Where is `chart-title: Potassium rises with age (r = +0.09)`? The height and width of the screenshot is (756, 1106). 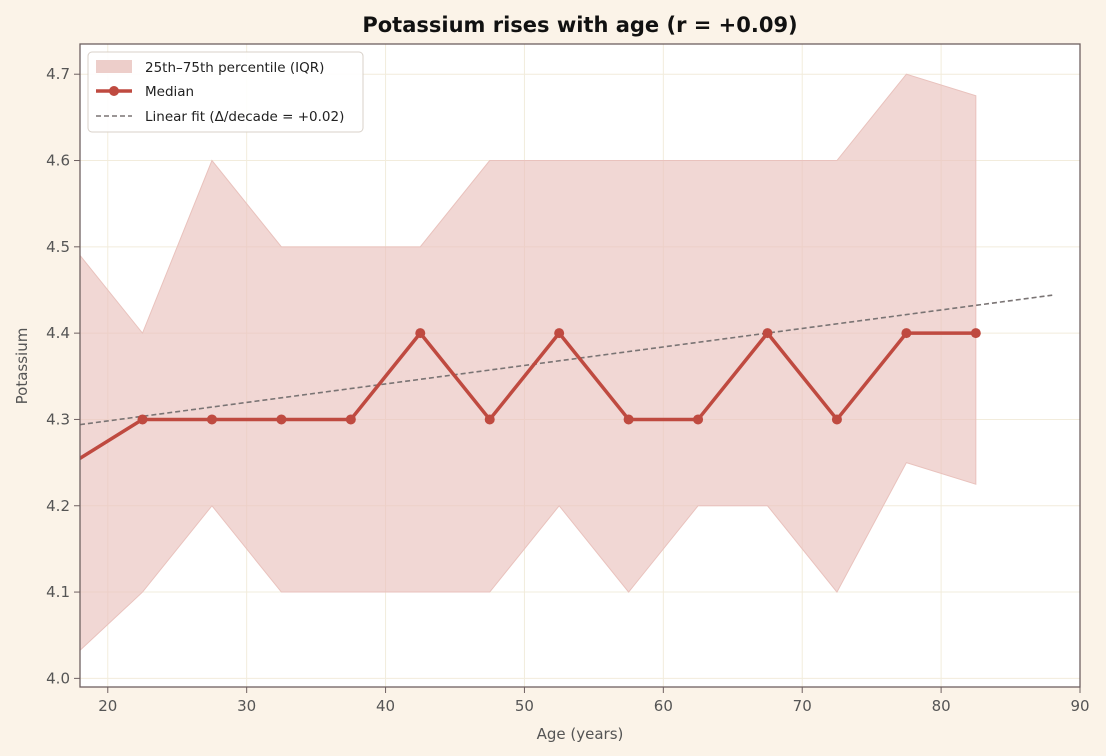 chart-title: Potassium rises with age (r = +0.09) is located at coordinates (579, 25).